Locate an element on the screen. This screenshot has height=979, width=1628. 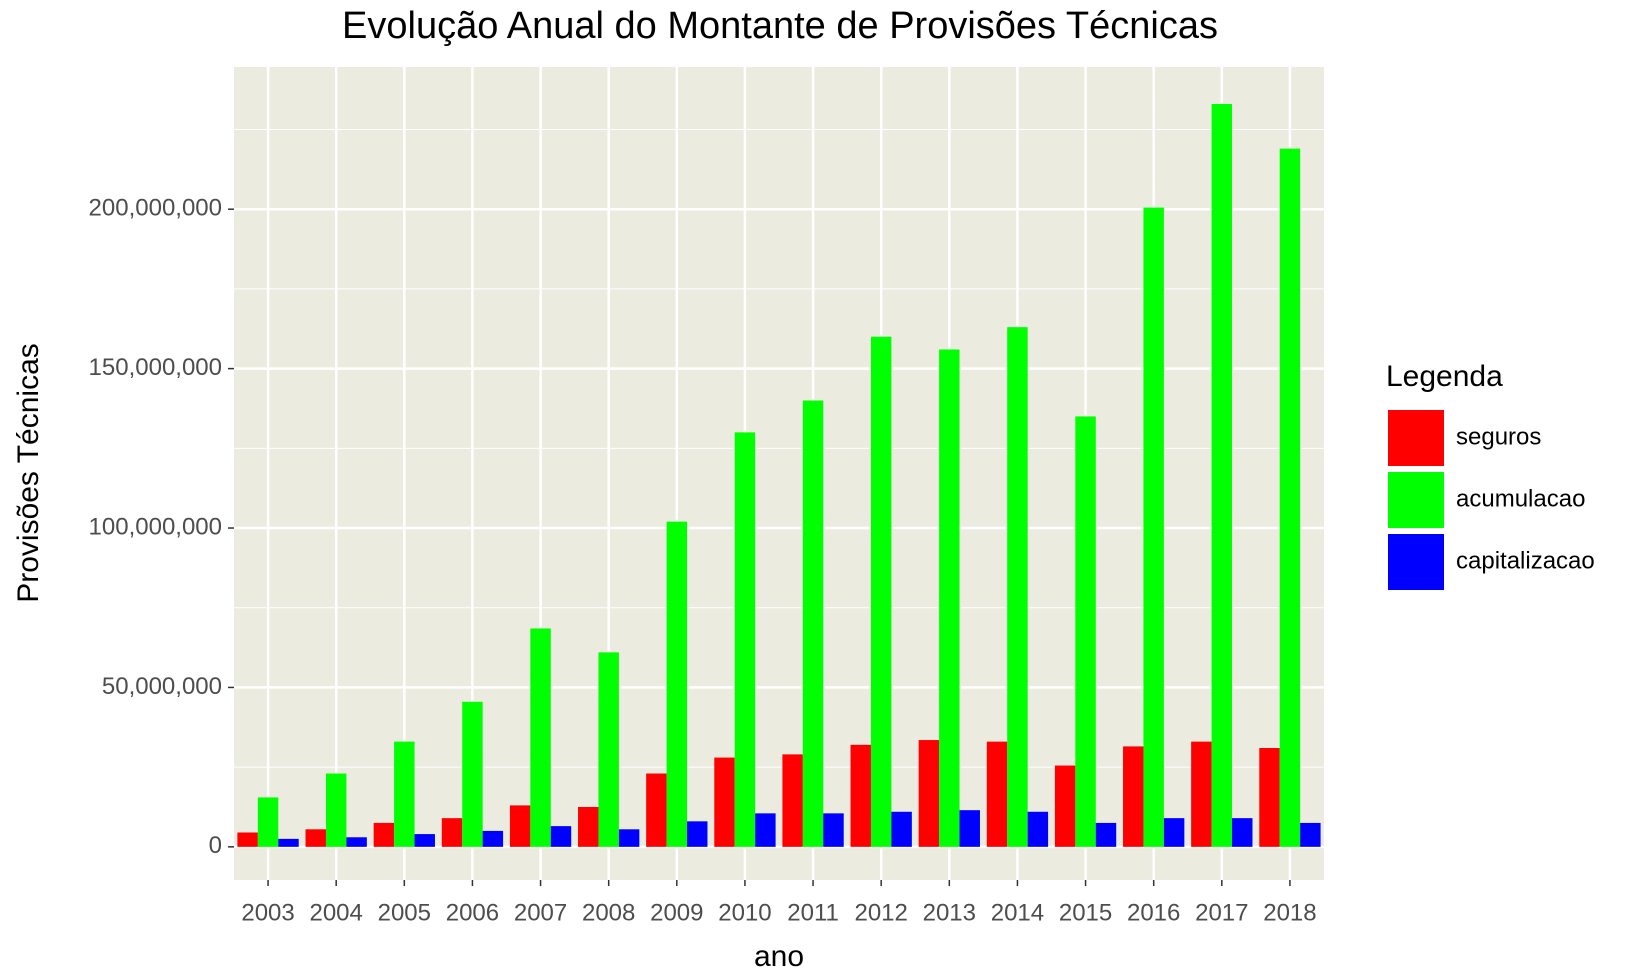
x-tick-label: 2008 is located at coordinates (608, 912).